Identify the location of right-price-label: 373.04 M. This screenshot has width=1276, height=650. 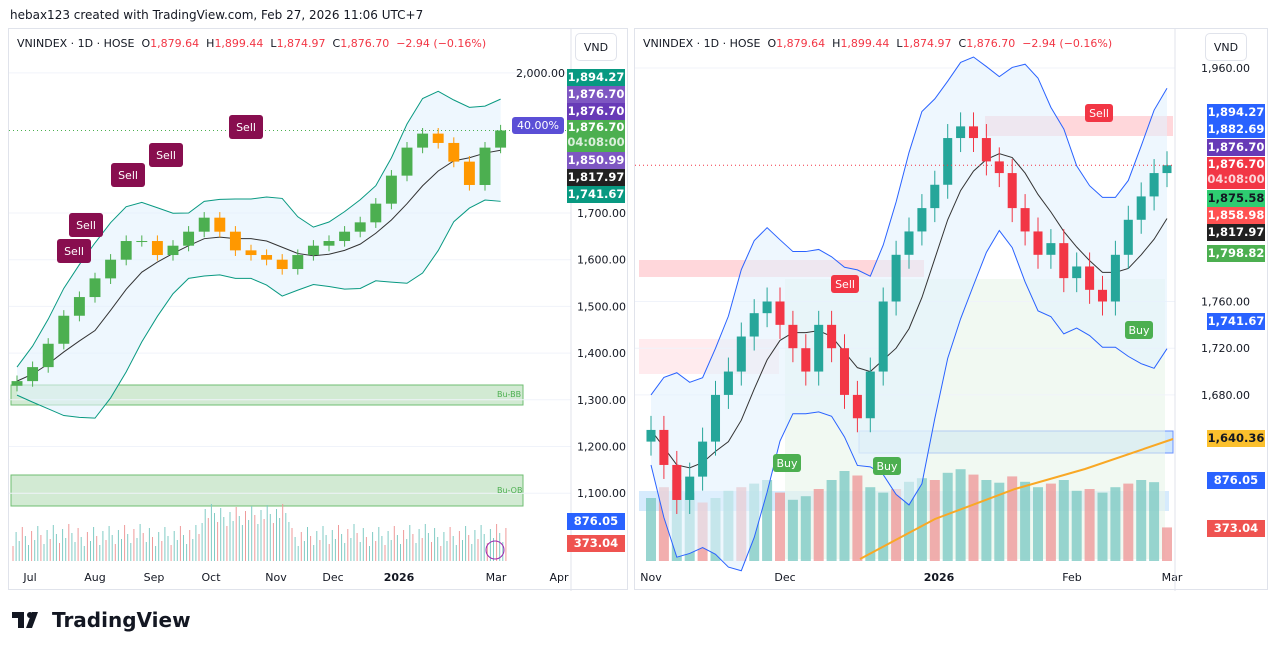
(1236, 536).